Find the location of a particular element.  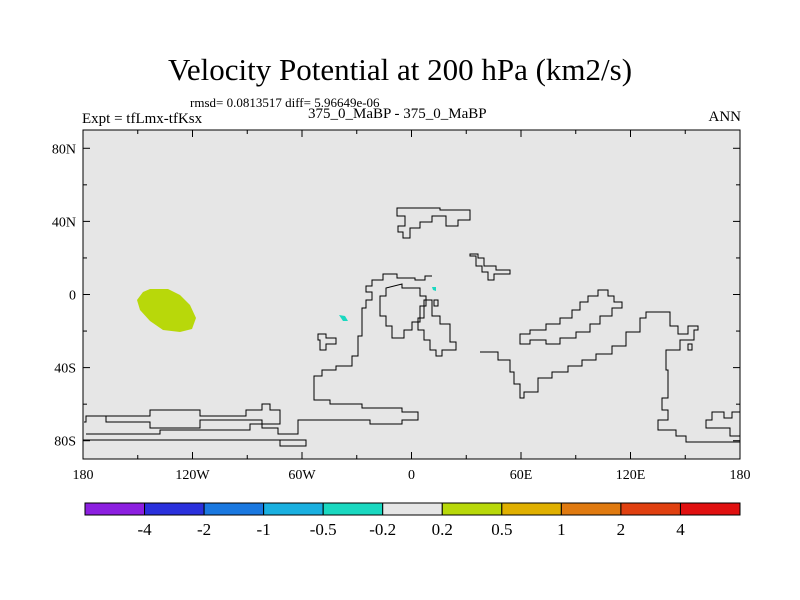

colorbar-label: 0.2 is located at coordinates (442, 529).